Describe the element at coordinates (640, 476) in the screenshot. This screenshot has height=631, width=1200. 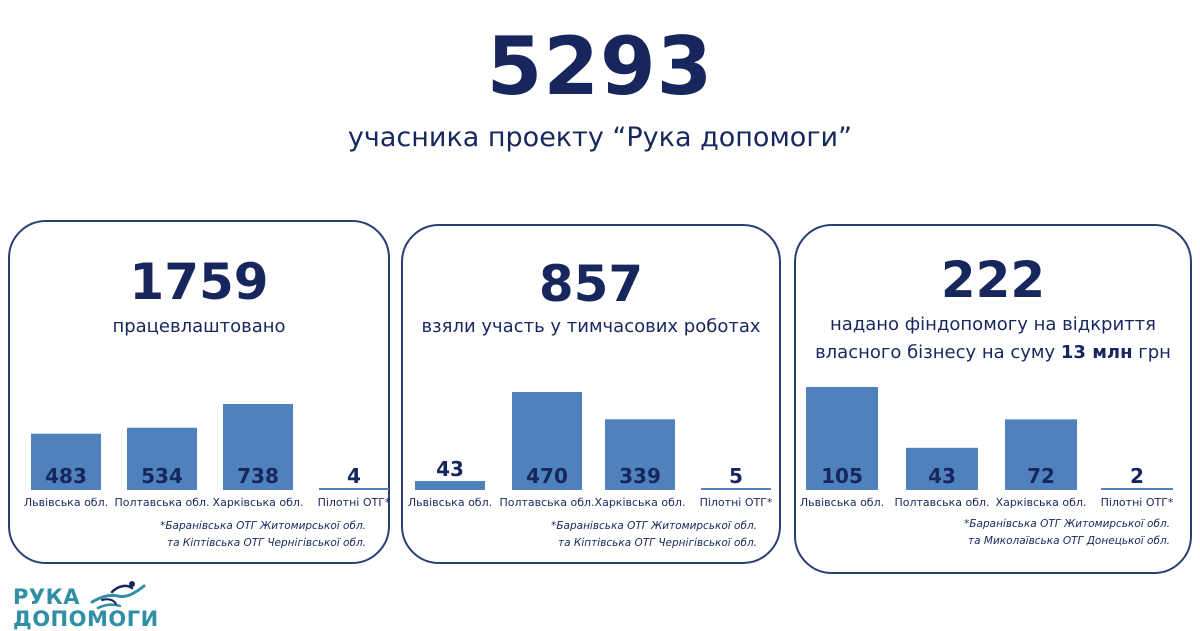
I see `bar-value-label: 339` at that location.